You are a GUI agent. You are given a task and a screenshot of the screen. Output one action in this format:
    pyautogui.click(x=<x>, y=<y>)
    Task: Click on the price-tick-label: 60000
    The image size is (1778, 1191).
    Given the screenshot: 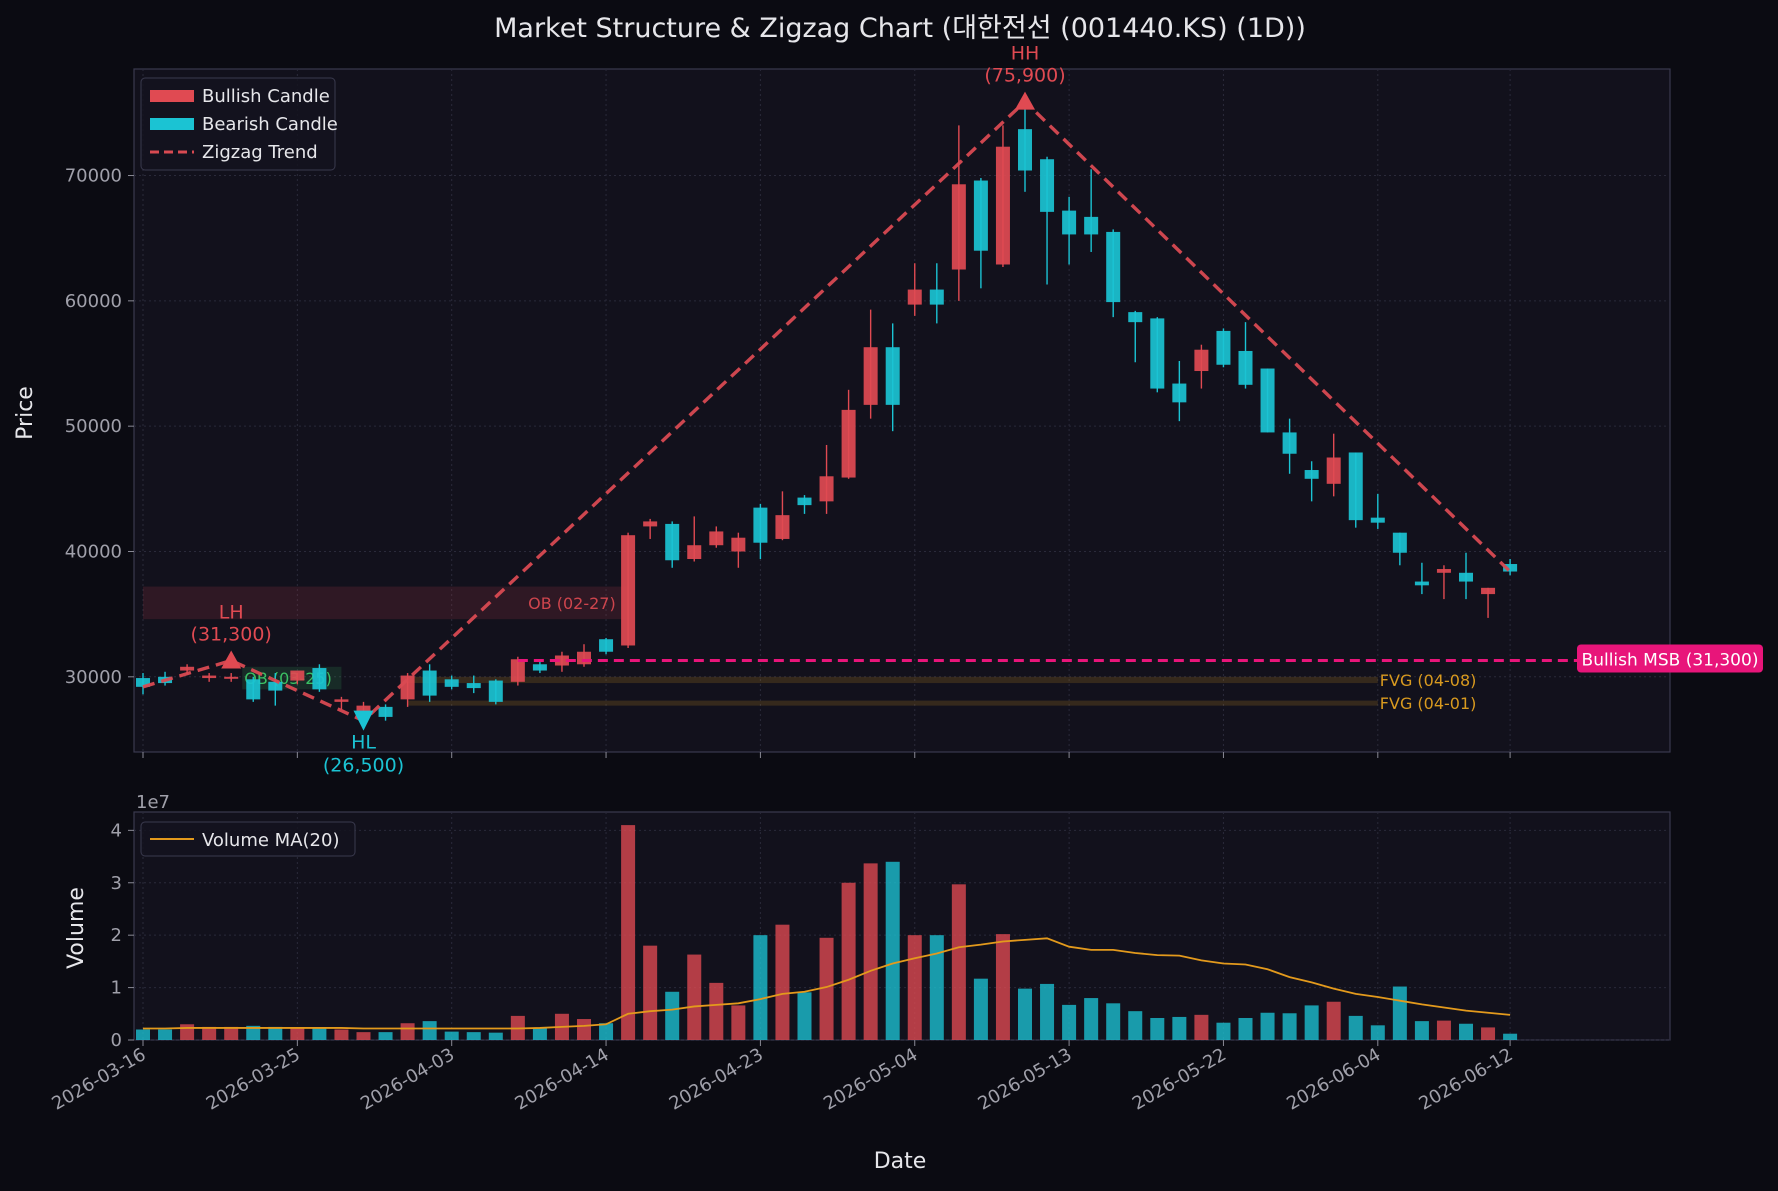 What is the action you would take?
    pyautogui.click(x=93, y=301)
    